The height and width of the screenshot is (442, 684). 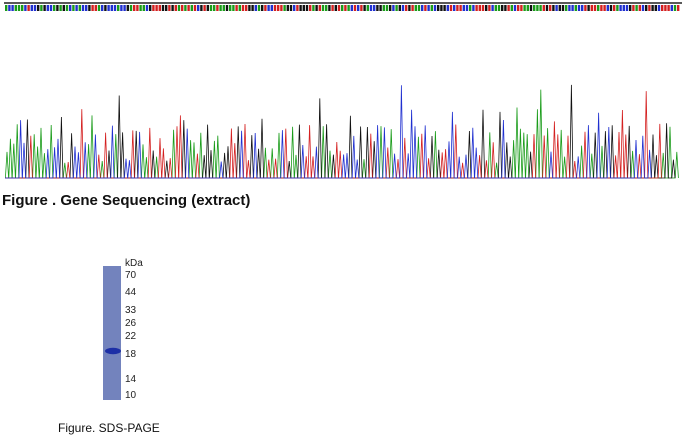 What do you see at coordinates (131, 395) in the screenshot?
I see `marker-label: 10` at bounding box center [131, 395].